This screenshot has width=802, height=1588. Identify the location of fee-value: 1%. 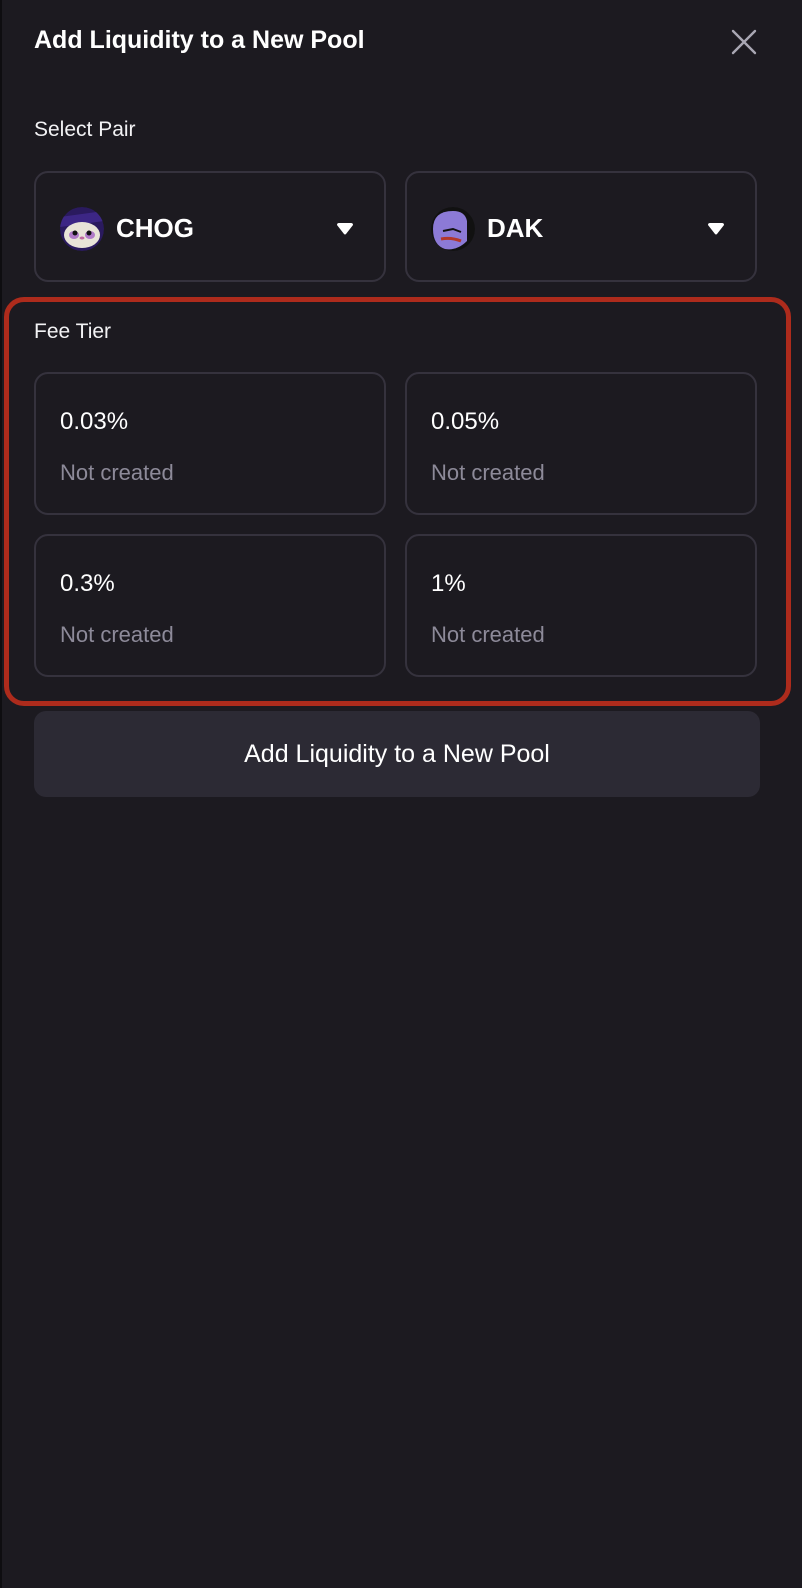
(448, 583).